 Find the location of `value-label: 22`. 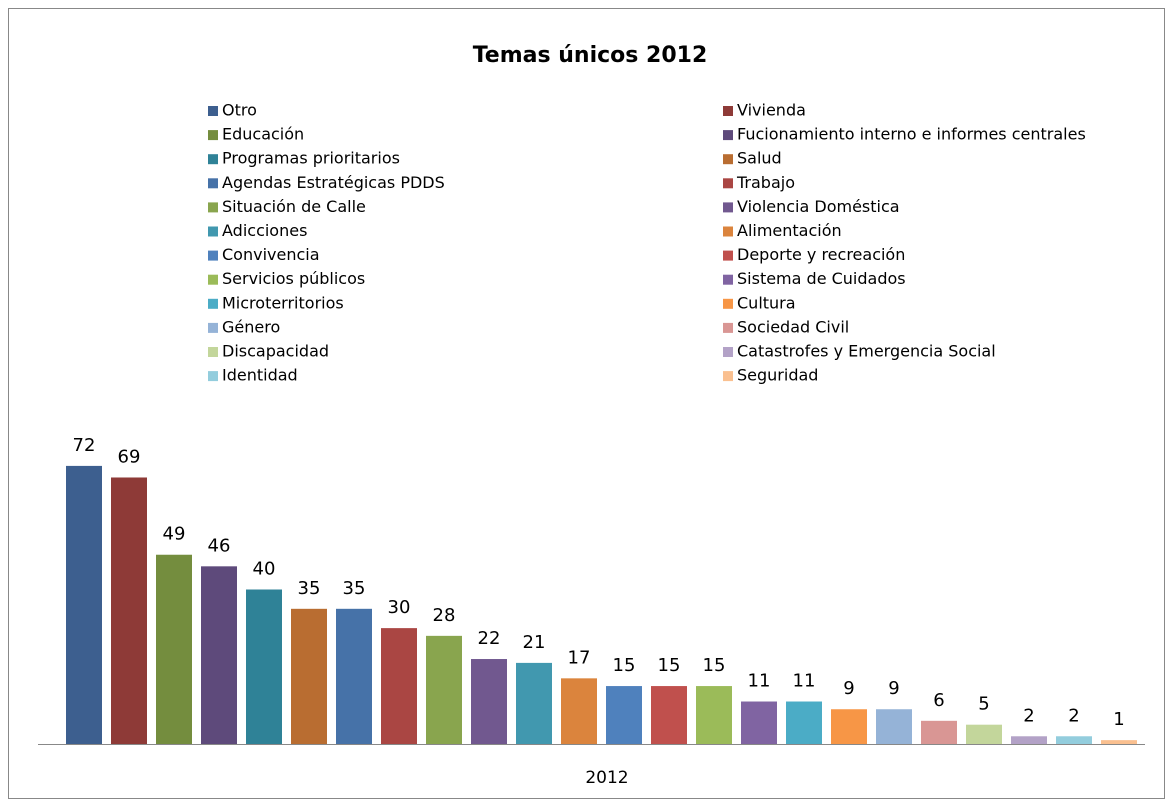

value-label: 22 is located at coordinates (489, 638).